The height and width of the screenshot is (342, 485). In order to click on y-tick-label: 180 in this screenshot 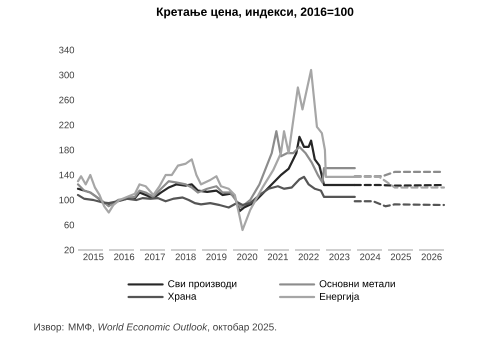, I will do `click(66, 150)`.